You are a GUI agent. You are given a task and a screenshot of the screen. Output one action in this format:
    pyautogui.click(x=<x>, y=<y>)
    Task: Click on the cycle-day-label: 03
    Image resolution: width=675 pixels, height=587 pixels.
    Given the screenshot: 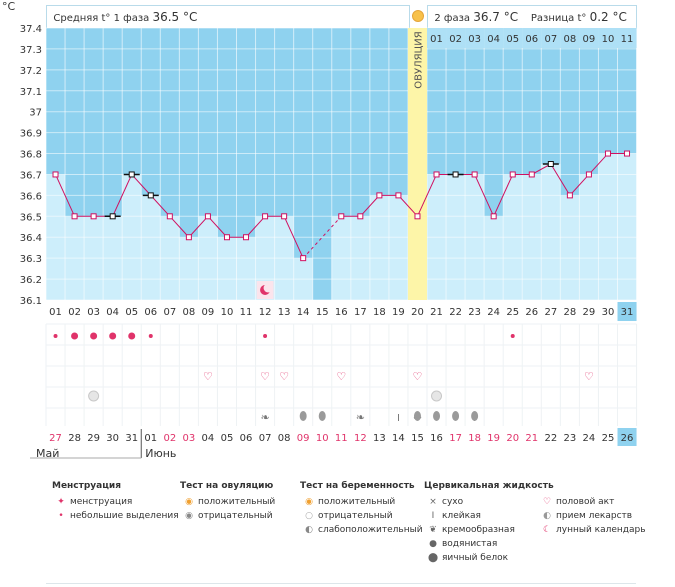 What is the action you would take?
    pyautogui.click(x=474, y=39)
    